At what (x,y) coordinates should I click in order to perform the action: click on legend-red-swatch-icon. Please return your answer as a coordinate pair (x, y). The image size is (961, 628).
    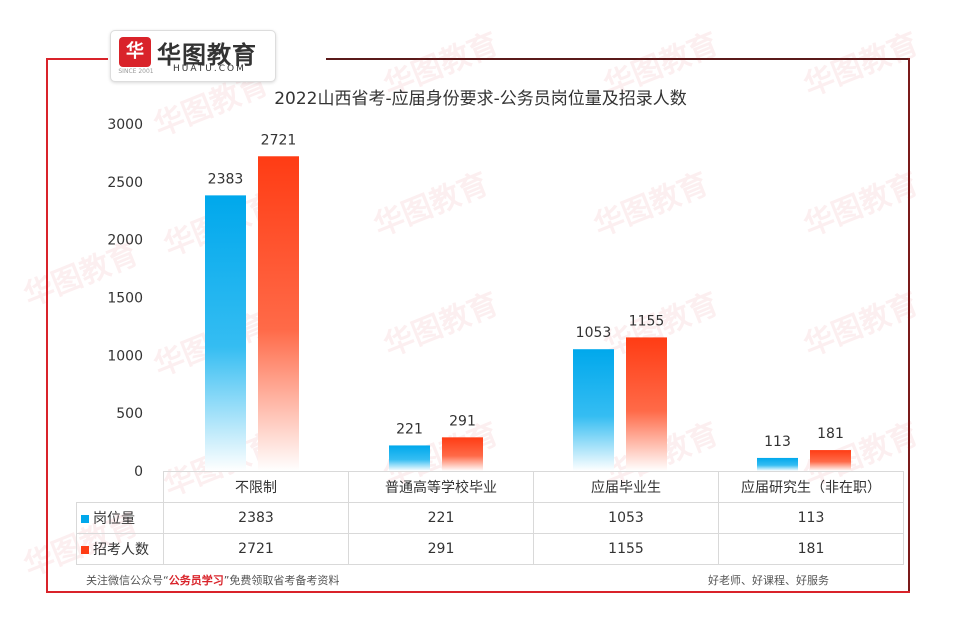
    Looking at the image, I should click on (85, 550).